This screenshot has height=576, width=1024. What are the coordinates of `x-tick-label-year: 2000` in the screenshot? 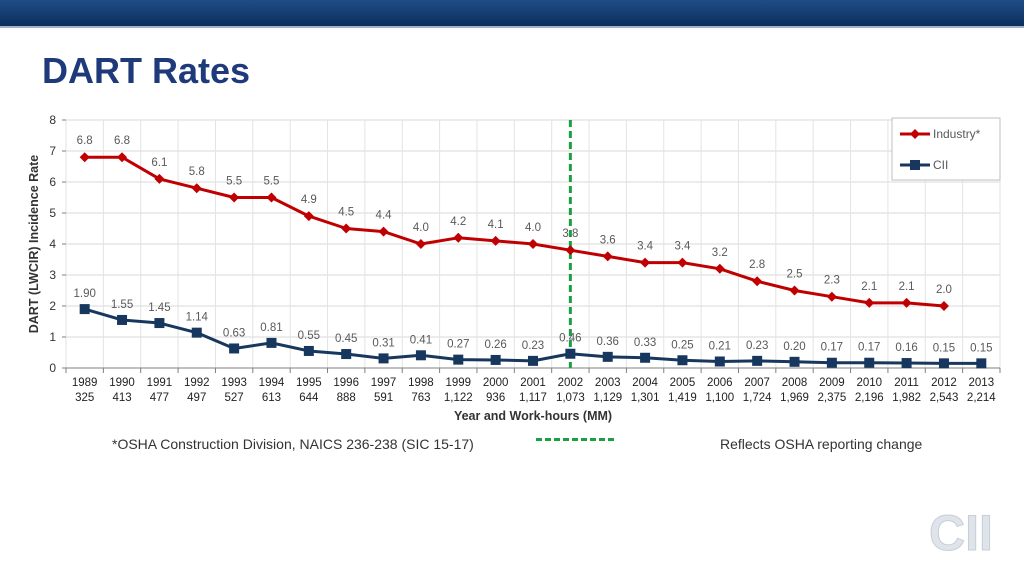 It's located at (496, 383).